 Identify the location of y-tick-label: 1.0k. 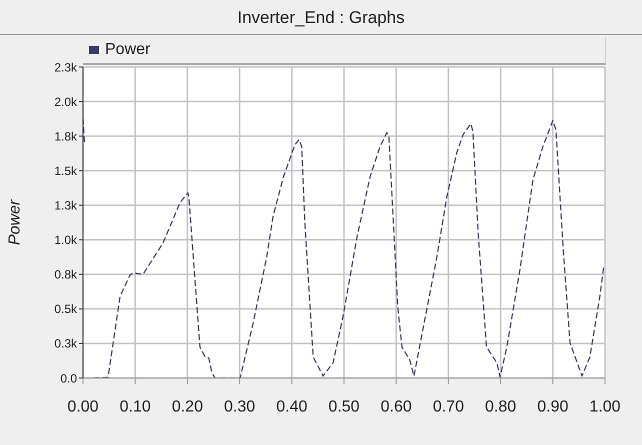
(66, 240).